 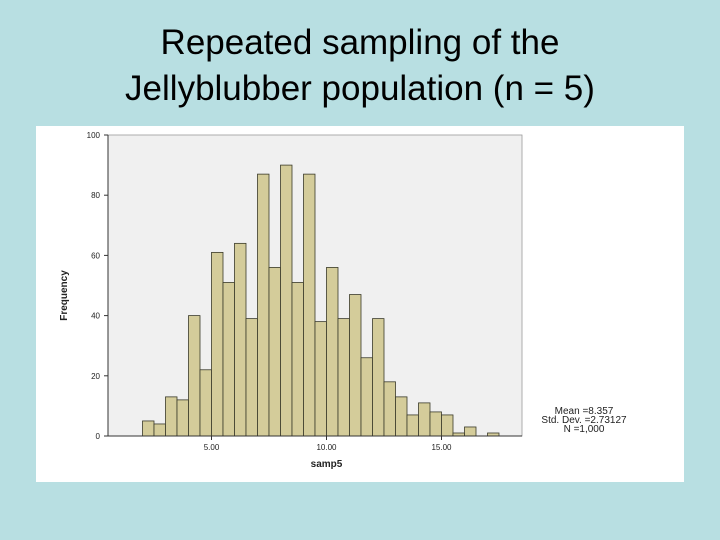 I want to click on stats-n: N =1,000, so click(x=584, y=429).